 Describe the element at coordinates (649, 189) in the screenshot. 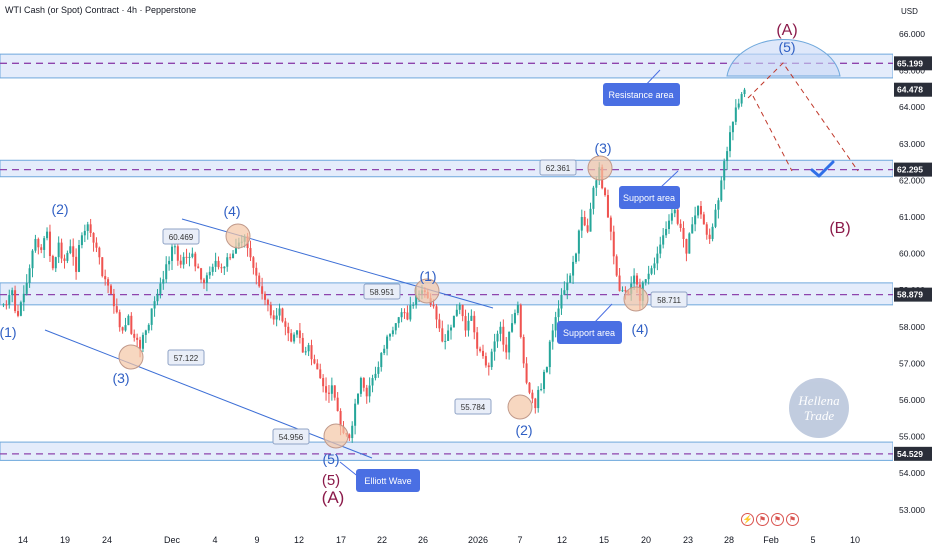

I see `support-area-label-upper: Support area` at that location.